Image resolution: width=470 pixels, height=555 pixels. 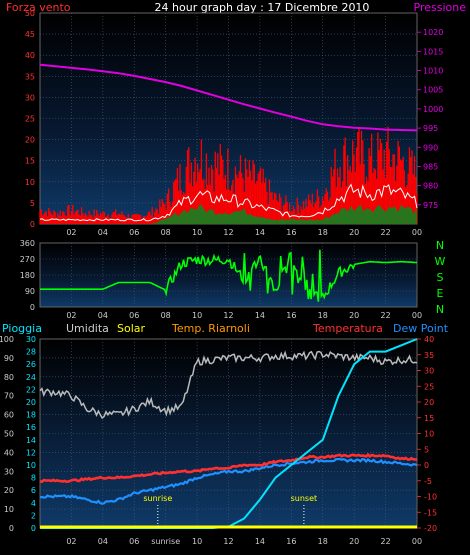 I want to click on temp-y-tick: 5, so click(x=426, y=449).